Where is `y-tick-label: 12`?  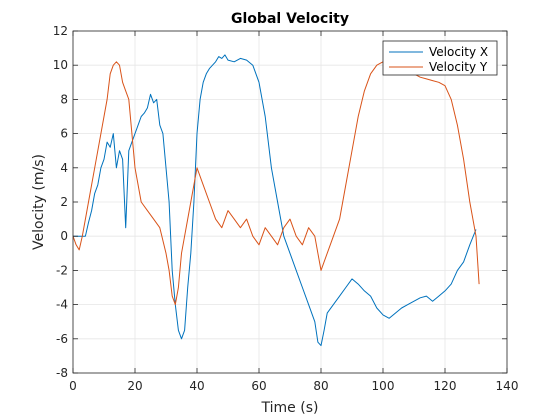 y-tick-label: 12 is located at coordinates (60, 31).